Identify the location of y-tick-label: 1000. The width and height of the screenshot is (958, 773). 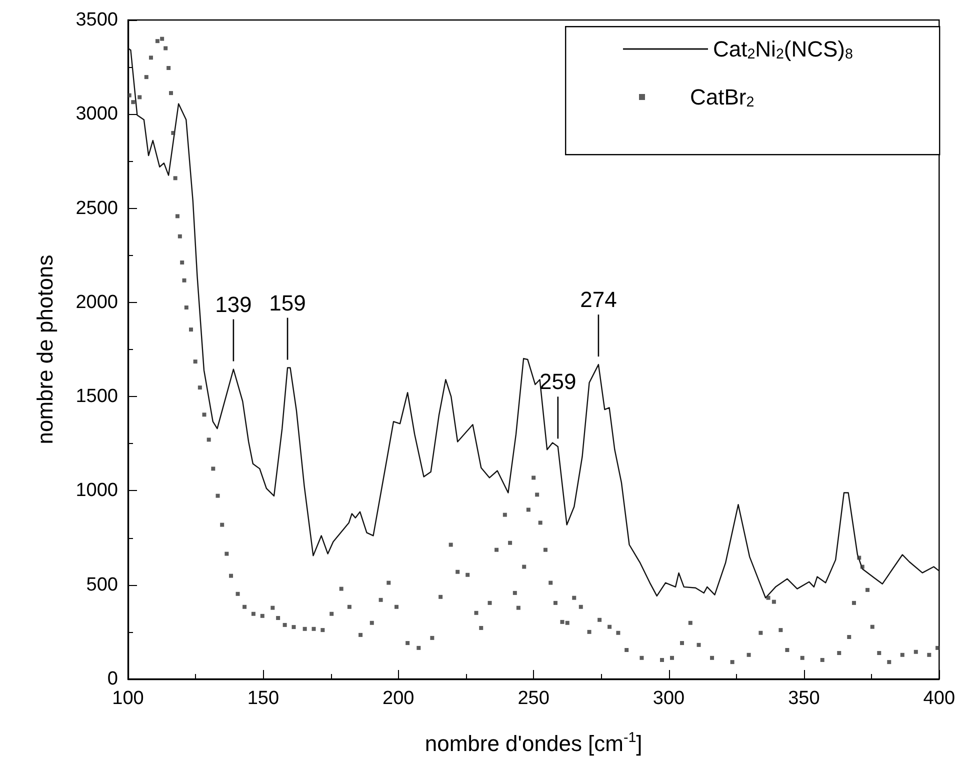
(97, 491).